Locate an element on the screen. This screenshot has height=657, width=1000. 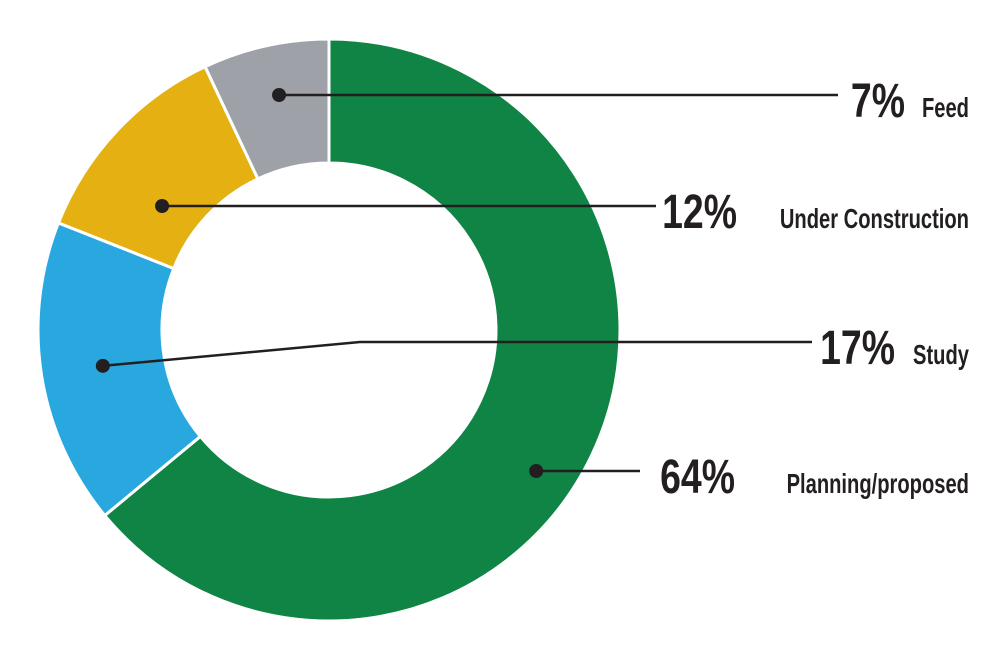
label-study: 17% Study is located at coordinates (894, 349).